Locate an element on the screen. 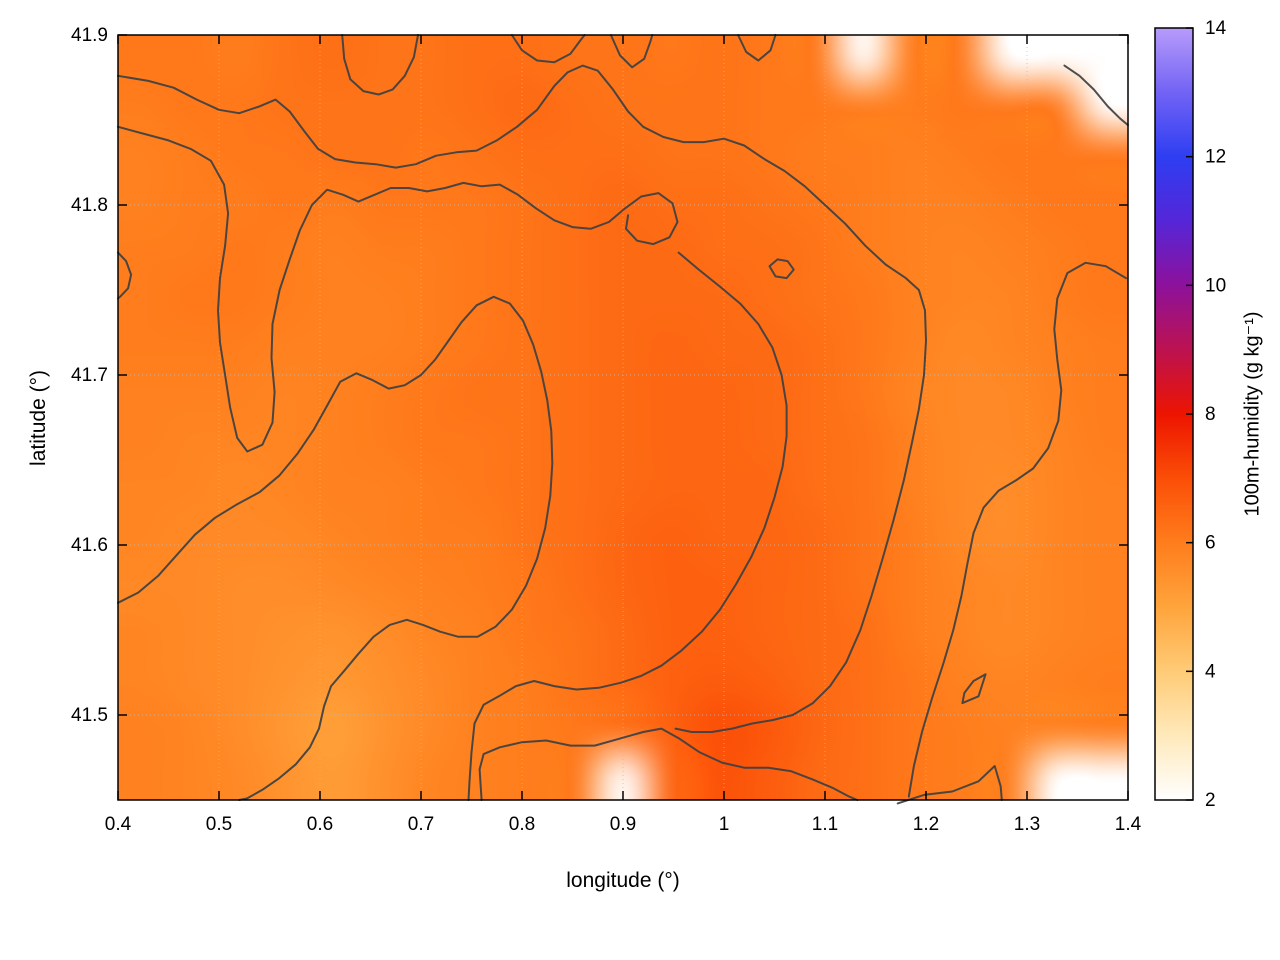 The width and height of the screenshot is (1280, 960). x-tick-label: 1.3 is located at coordinates (1027, 824).